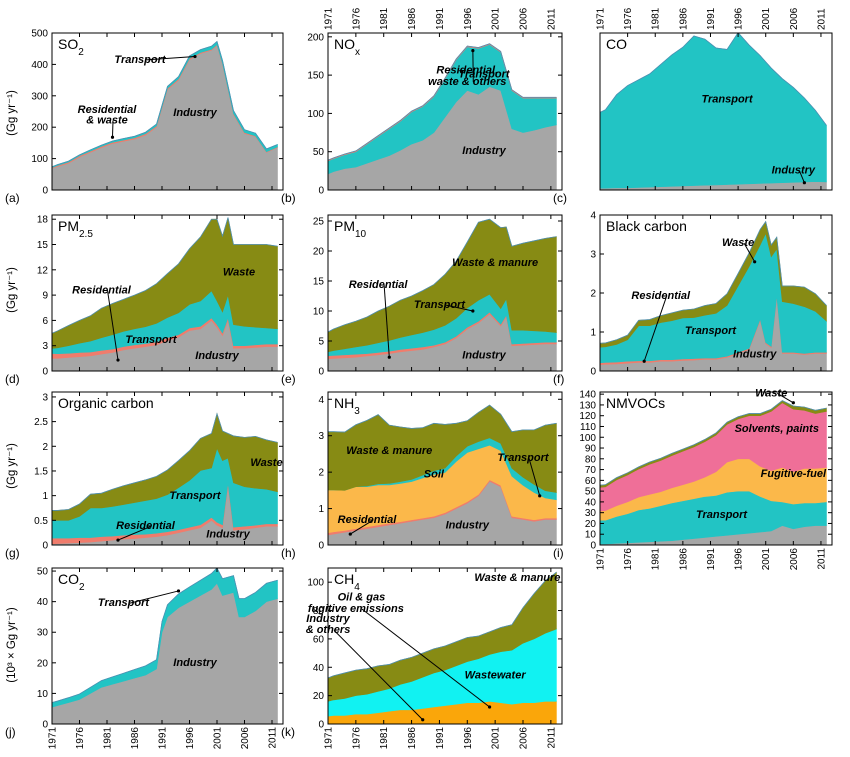 This screenshot has height=757, width=850. Describe the element at coordinates (379, 285) in the screenshot. I see `annotation-e-0: Residential` at that location.